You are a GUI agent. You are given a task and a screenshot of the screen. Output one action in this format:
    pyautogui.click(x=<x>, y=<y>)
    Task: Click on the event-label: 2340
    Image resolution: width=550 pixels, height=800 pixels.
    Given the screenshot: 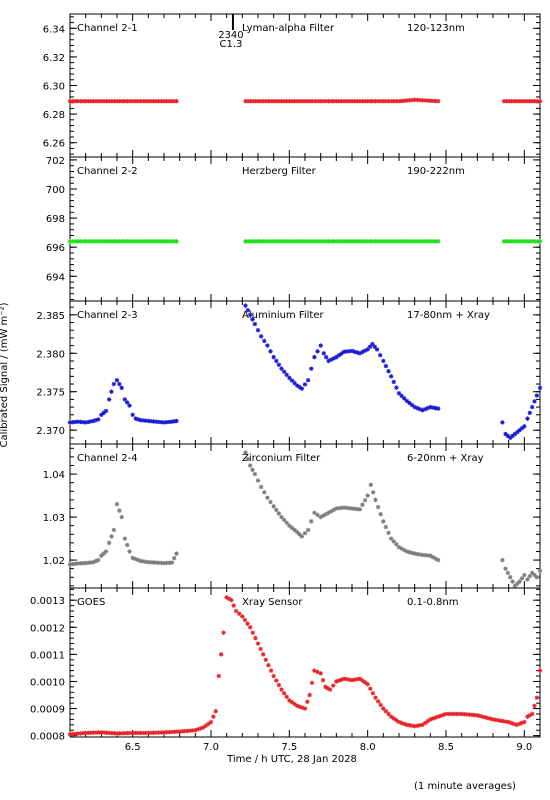 What is the action you would take?
    pyautogui.click(x=230, y=35)
    